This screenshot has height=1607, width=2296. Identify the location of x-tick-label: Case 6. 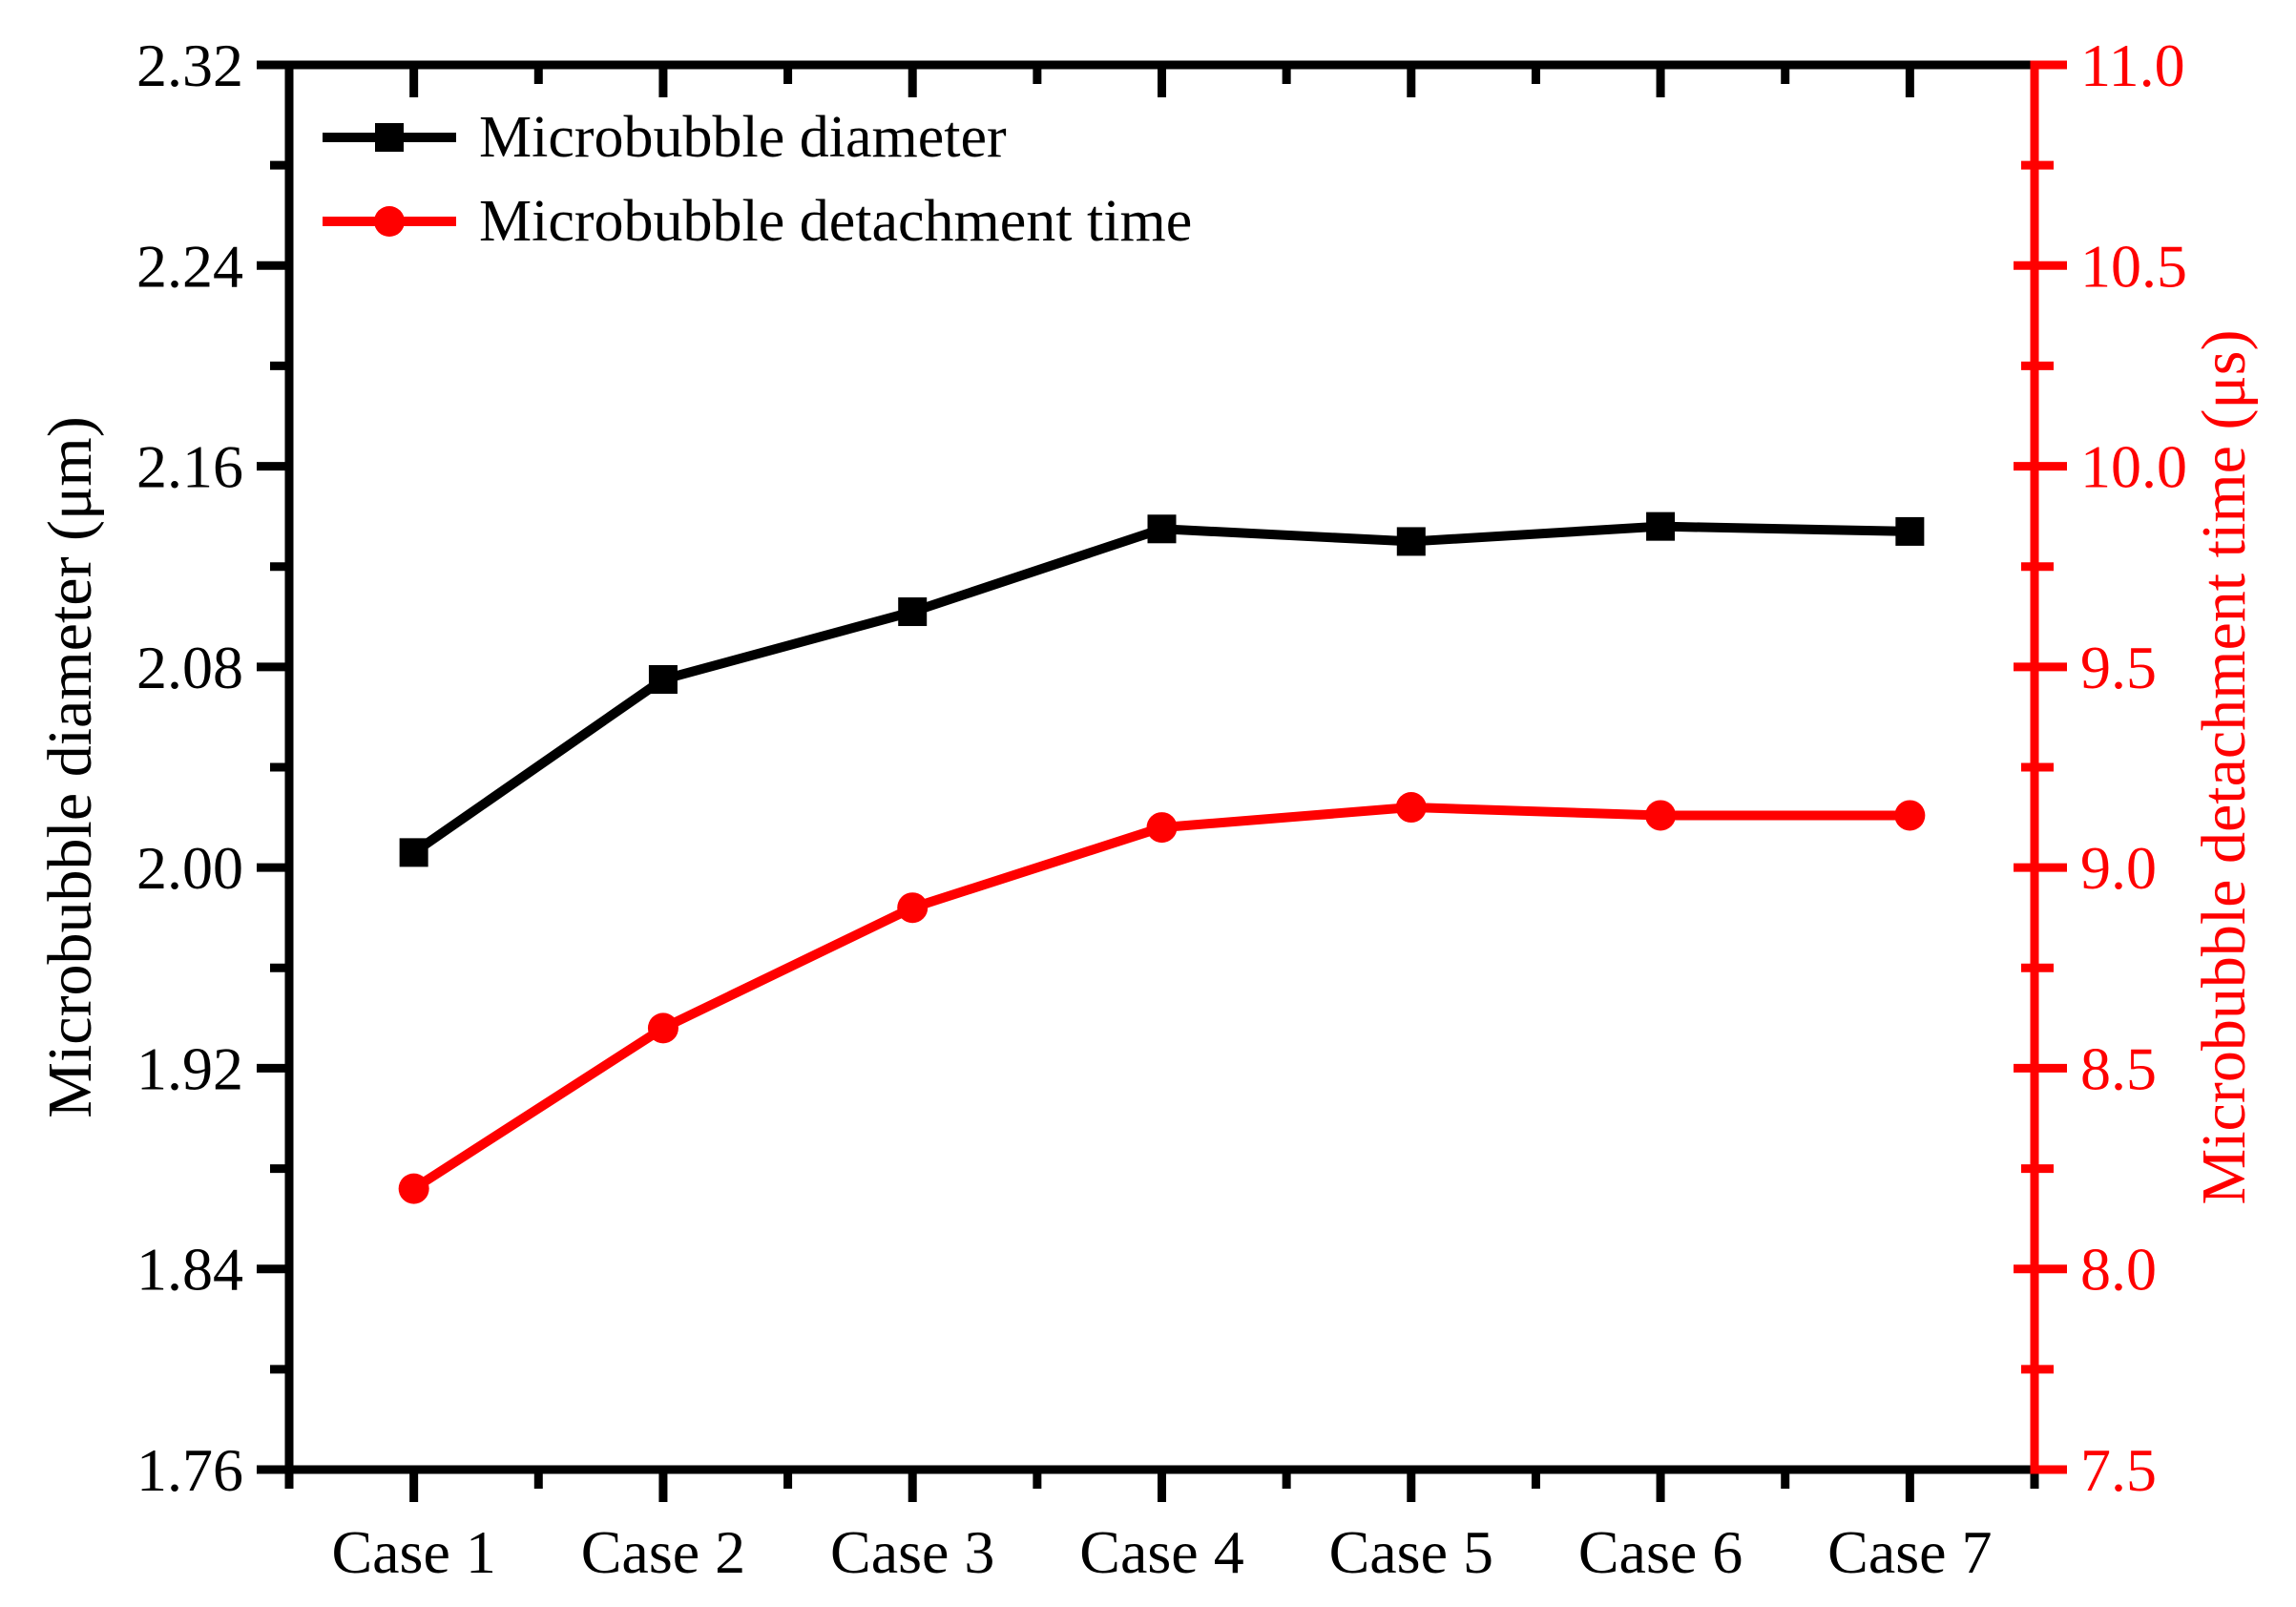
(1661, 1552).